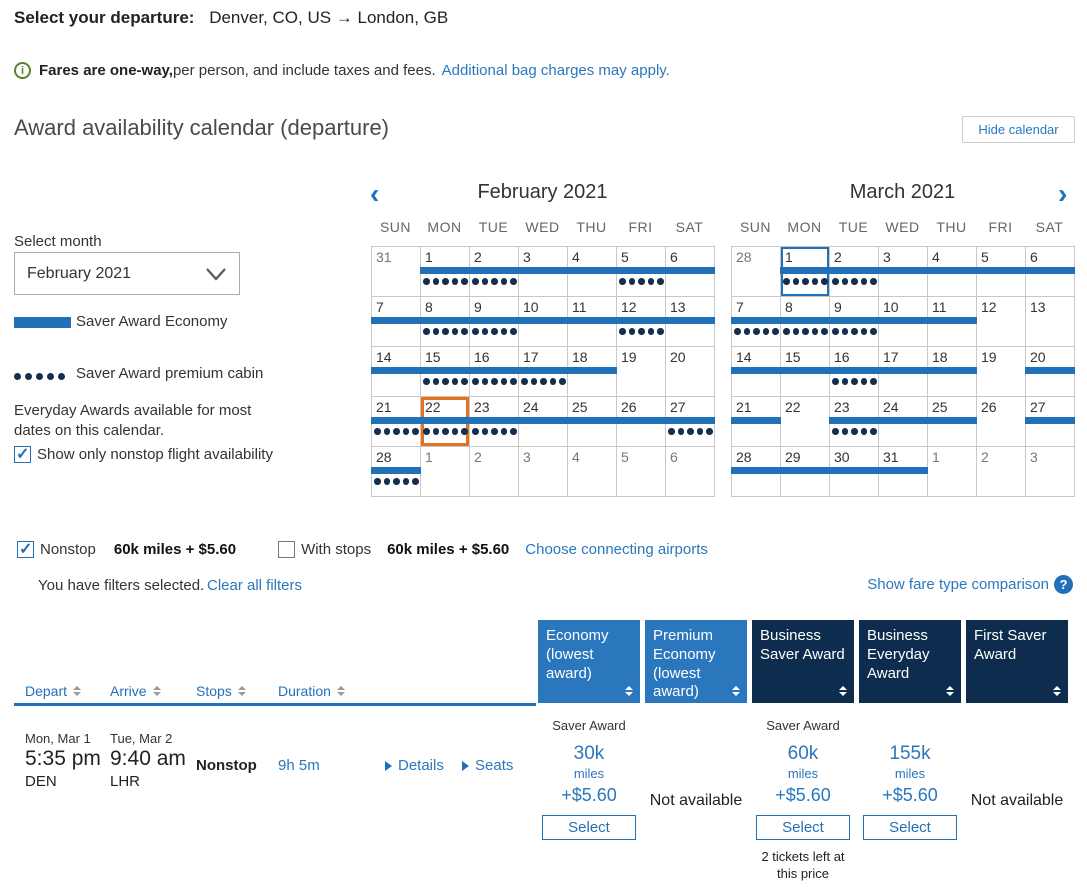  Describe the element at coordinates (25, 549) in the screenshot. I see `nonstop-filter-checkbox` at that location.